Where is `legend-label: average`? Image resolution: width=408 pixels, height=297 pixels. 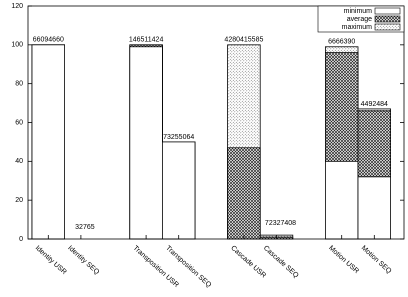
legend-label: average is located at coordinates (359, 19).